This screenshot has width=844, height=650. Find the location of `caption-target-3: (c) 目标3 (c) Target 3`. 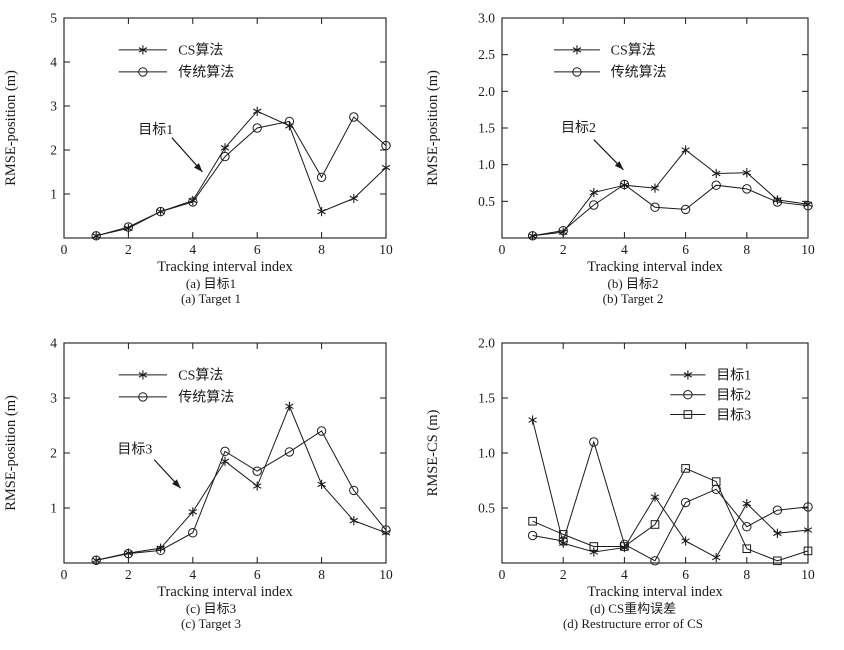

caption-target-3: (c) 目标3 (c) Target 3 is located at coordinates (211, 616).